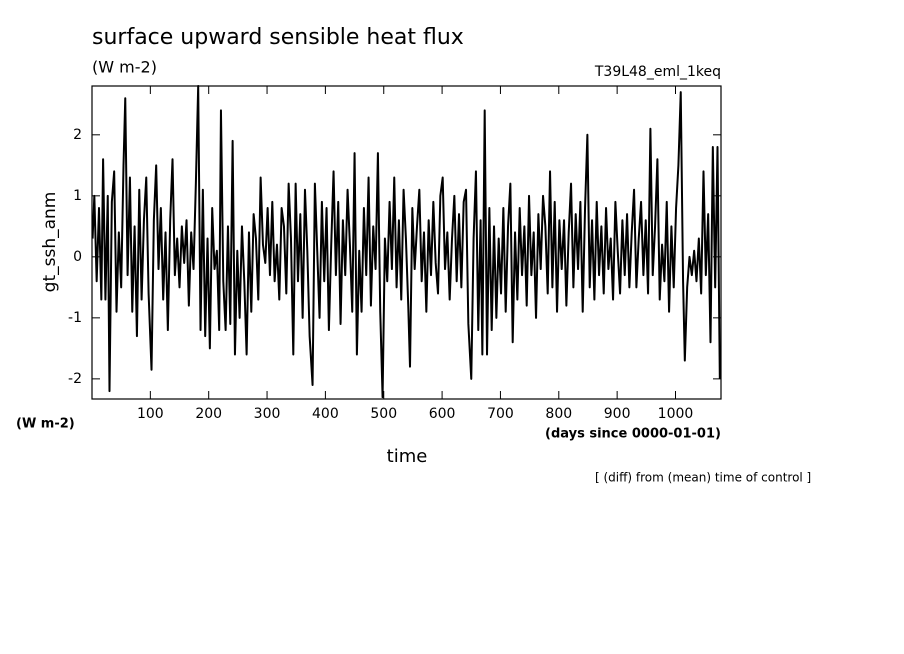 This screenshot has width=904, height=654. I want to click on x-tick-label: 600, so click(442, 414).